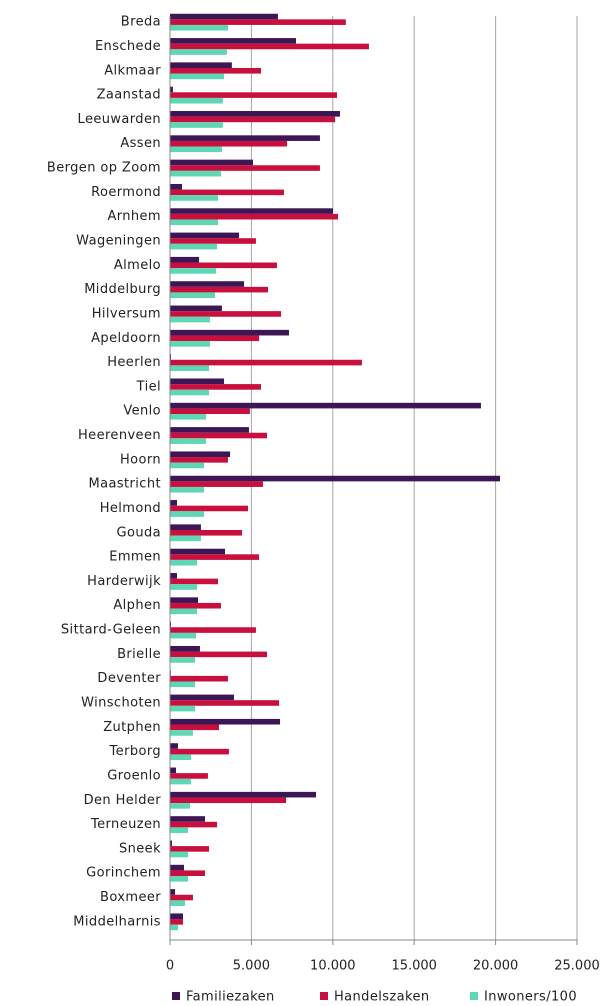 The height and width of the screenshot is (1006, 611). Describe the element at coordinates (139, 532) in the screenshot. I see `y-tick-label: Gouda` at that location.